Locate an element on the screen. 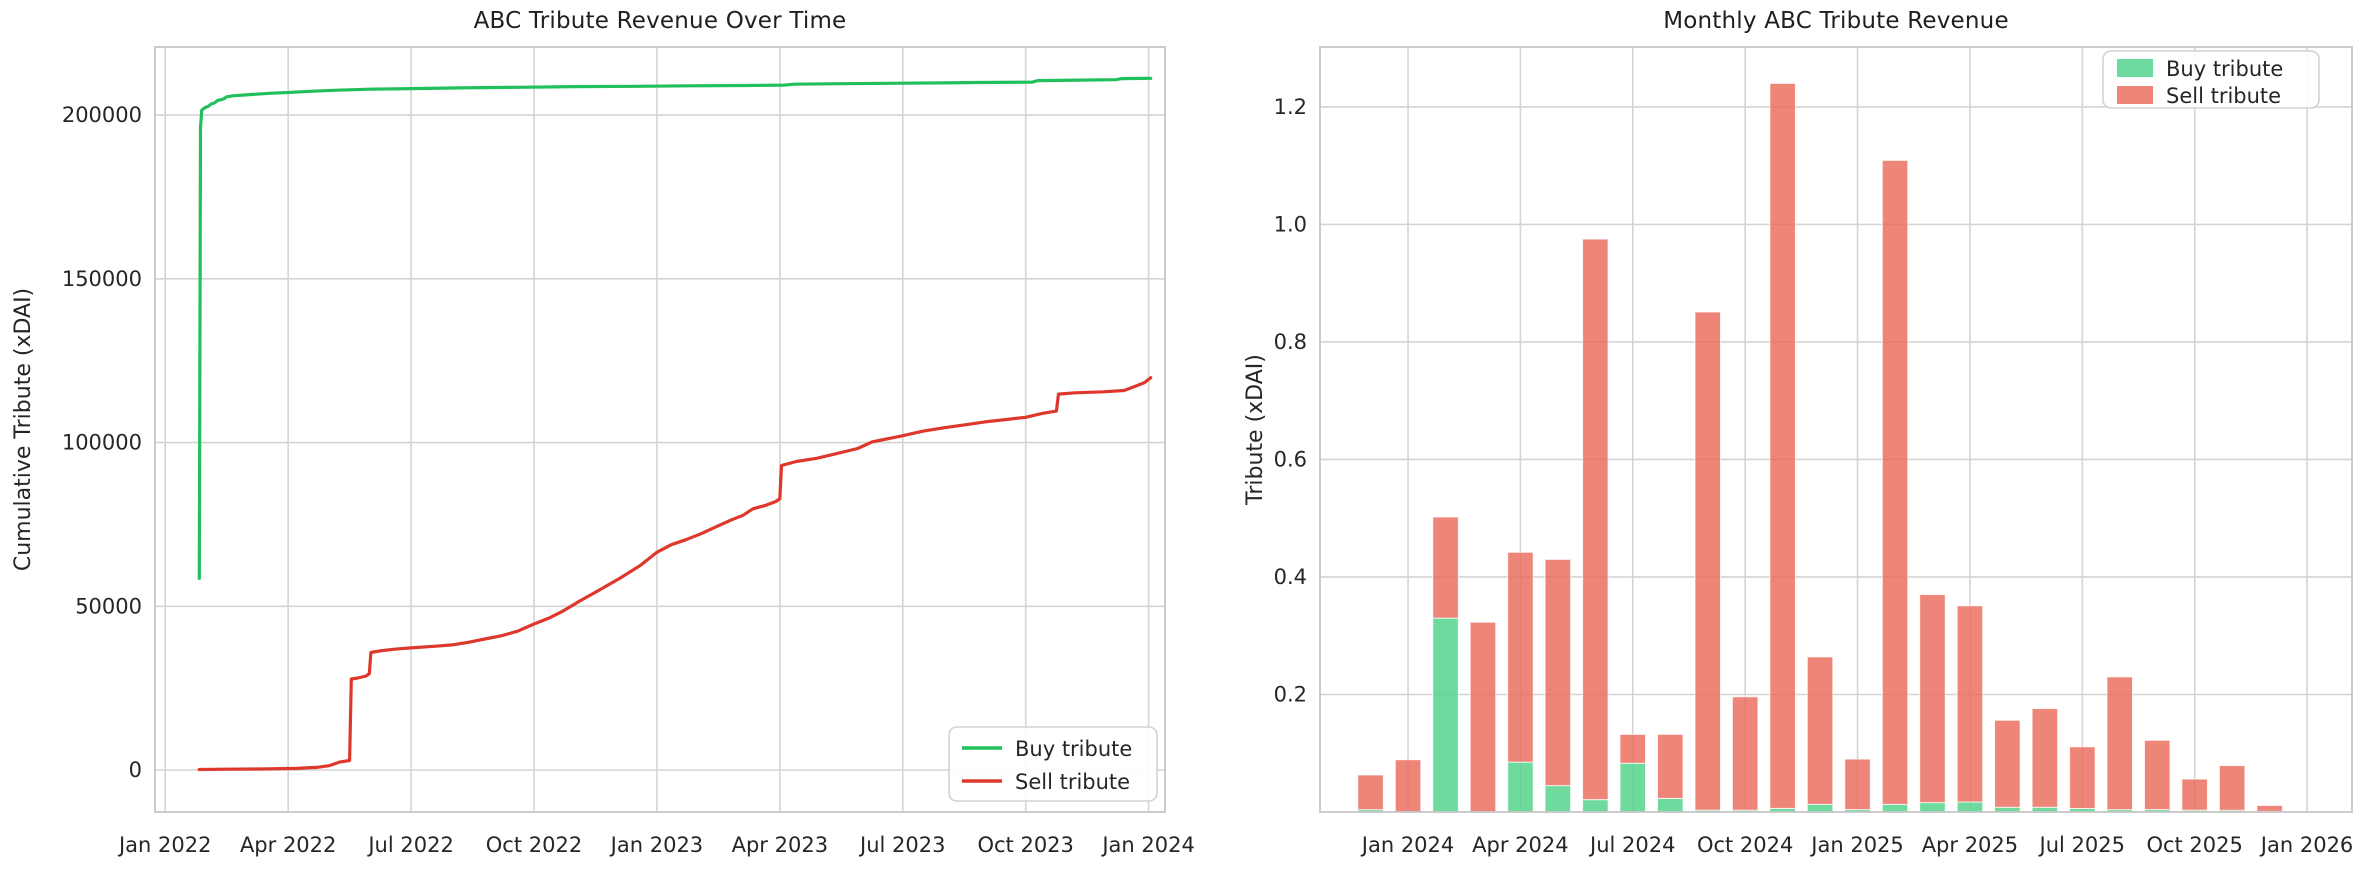 This screenshot has height=874, width=2370. x-tick-label: Jul 2023 is located at coordinates (901, 845).